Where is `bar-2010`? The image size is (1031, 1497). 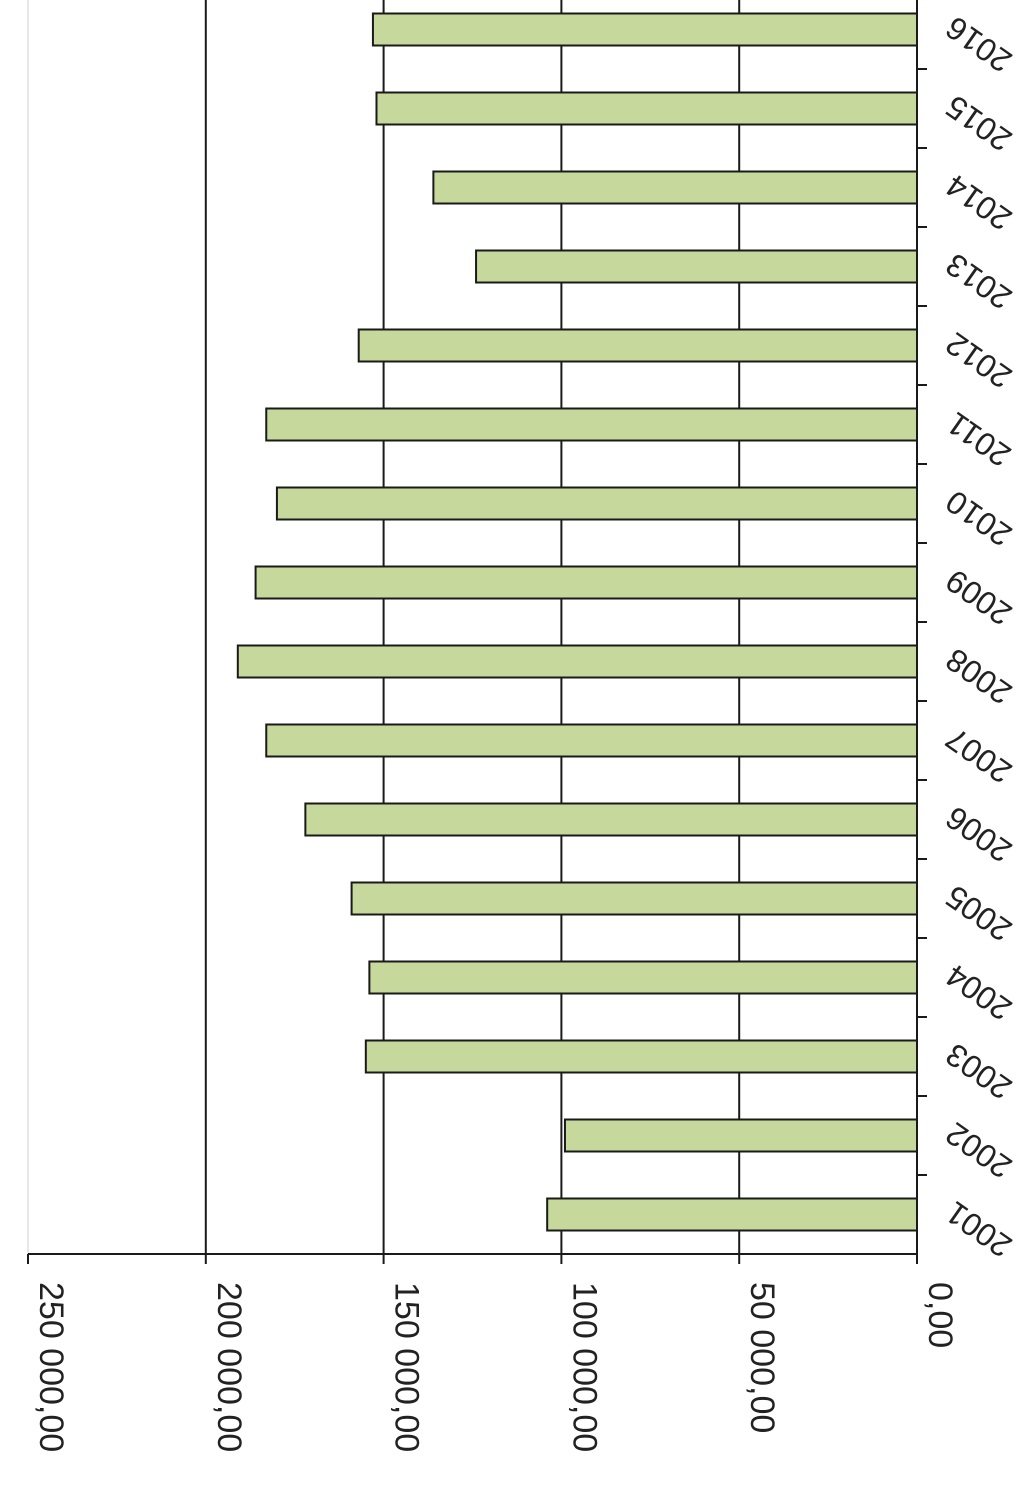 bar-2010 is located at coordinates (597, 503).